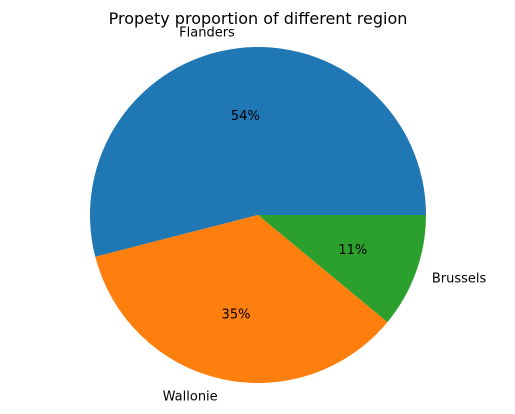 Image resolution: width=515 pixels, height=414 pixels. Describe the element at coordinates (258, 18) in the screenshot. I see `chart-title: Propety proportion of different region` at that location.